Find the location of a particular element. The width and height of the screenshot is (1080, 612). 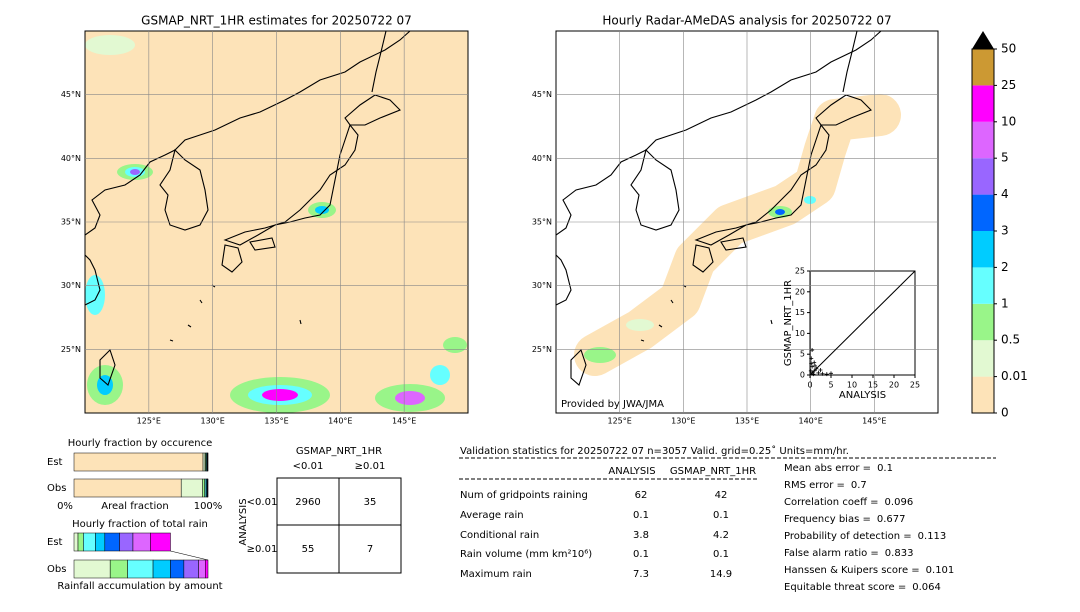

total-rain-footer: Rainfall accumulation by amount is located at coordinates (139, 586).